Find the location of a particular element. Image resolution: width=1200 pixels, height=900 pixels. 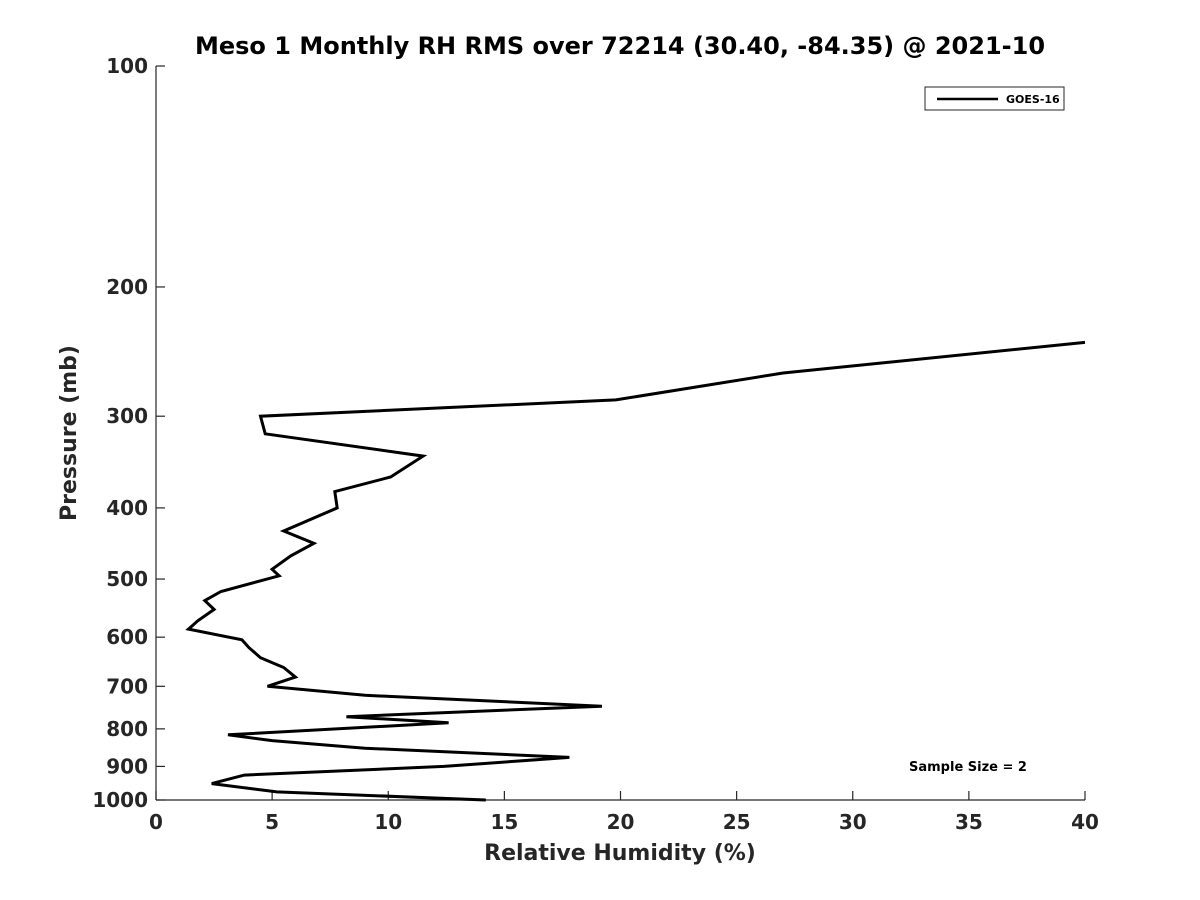

y-tick-label: 500 is located at coordinates (127, 579).